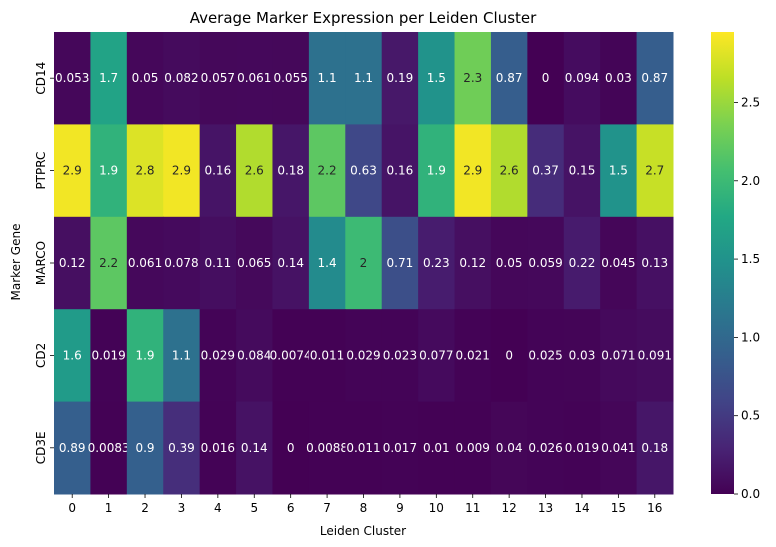 Image resolution: width=776 pixels, height=547 pixels. I want to click on x-tick-label: 13, so click(545, 508).